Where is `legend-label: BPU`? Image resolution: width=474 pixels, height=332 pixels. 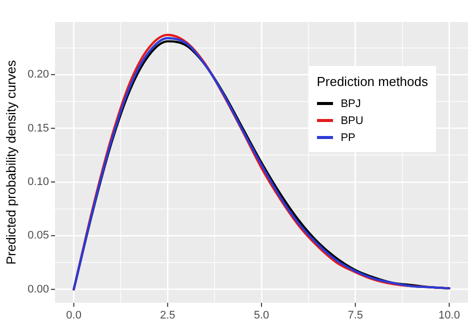
legend-label: BPU is located at coordinates (352, 120).